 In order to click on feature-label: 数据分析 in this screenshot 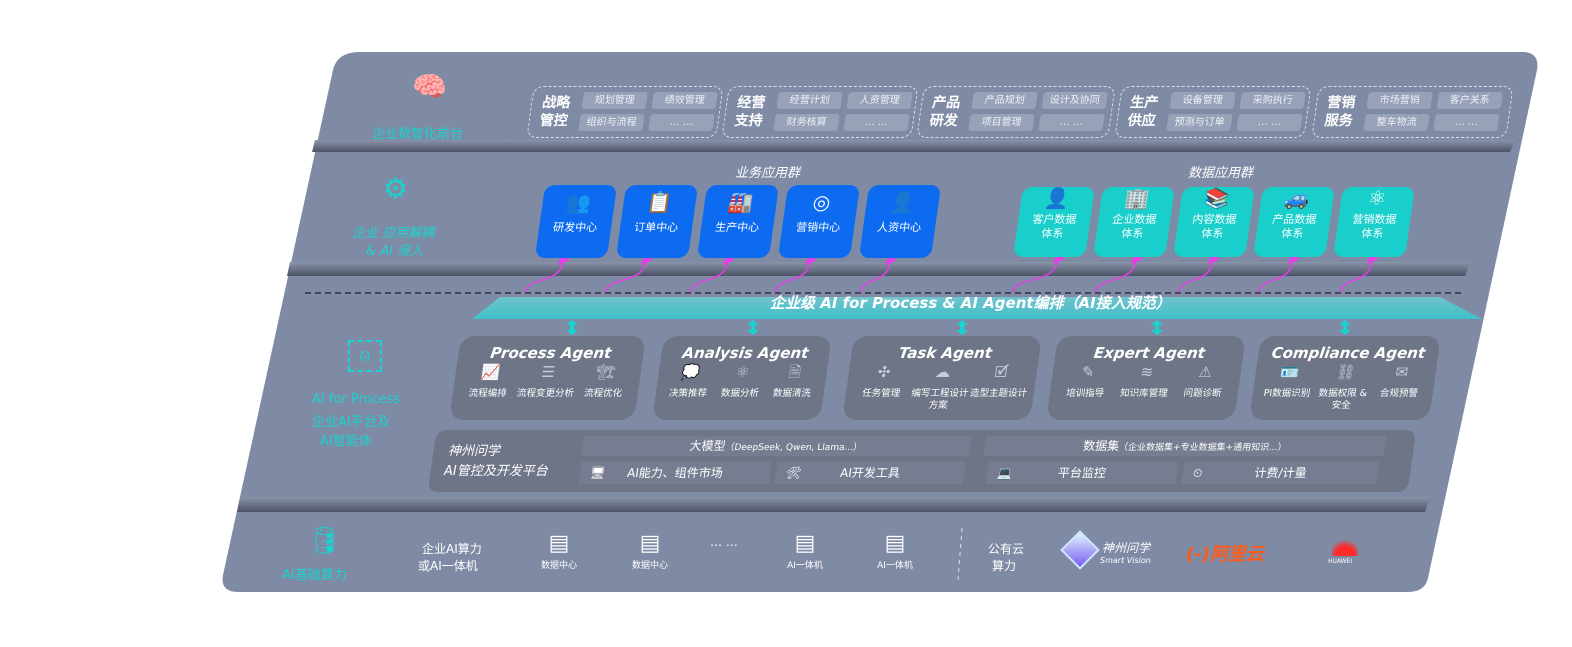, I will do `click(740, 393)`.